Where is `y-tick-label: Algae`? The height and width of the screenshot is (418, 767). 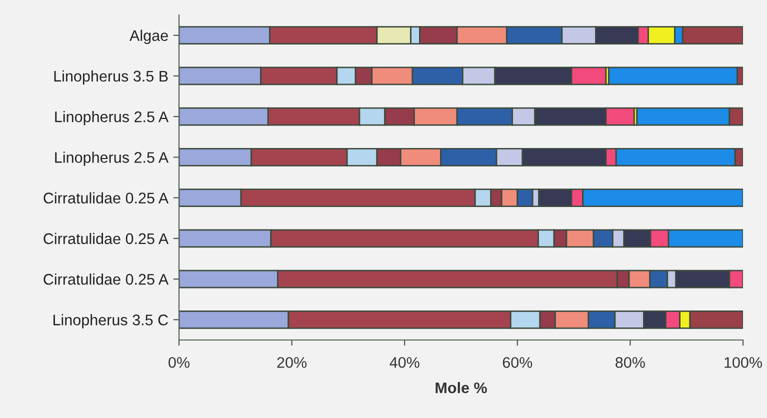 y-tick-label: Algae is located at coordinates (149, 37).